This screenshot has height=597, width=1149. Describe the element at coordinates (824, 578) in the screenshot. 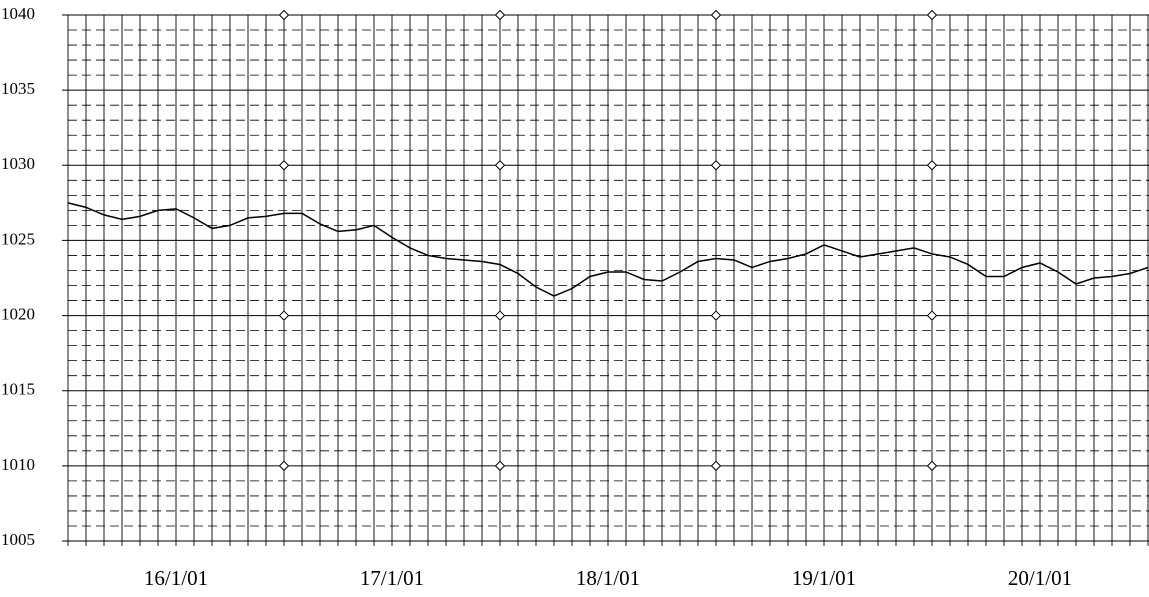

I see `x-tick-label: 19/1/01` at that location.